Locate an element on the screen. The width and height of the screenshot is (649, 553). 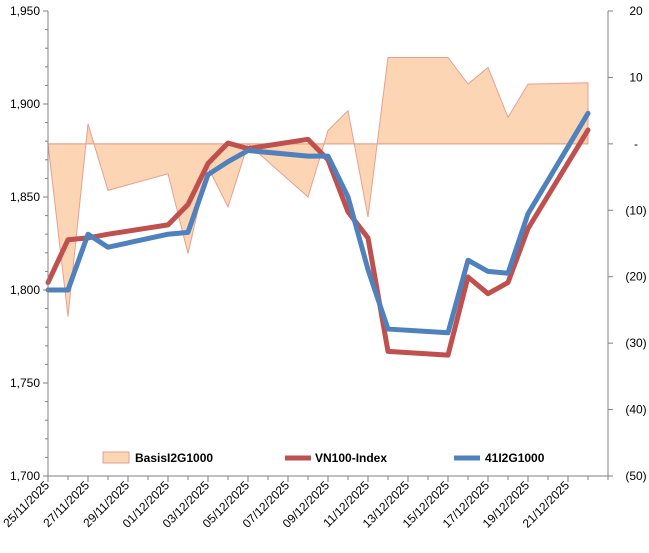
y-right-tick-label: (20) is located at coordinates (635, 277).